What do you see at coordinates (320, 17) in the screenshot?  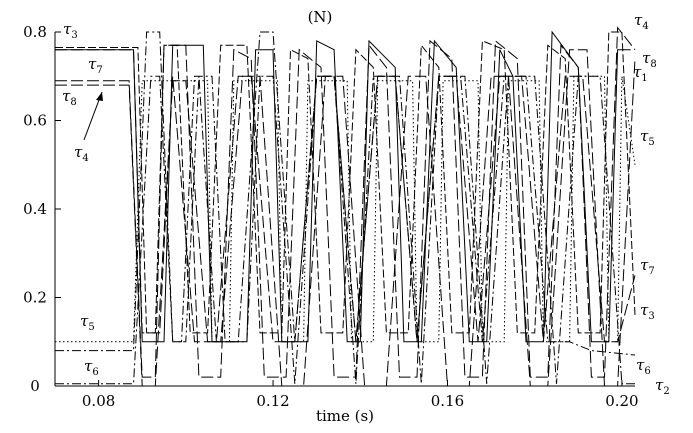 I see `y-axis-label: (N)` at bounding box center [320, 17].